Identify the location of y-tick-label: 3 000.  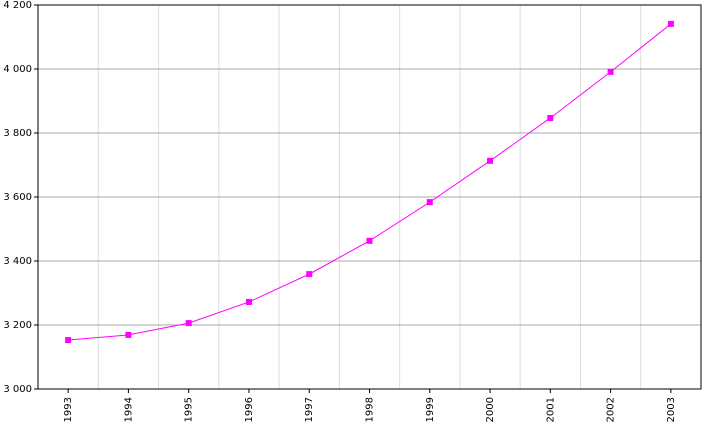
(17, 389).